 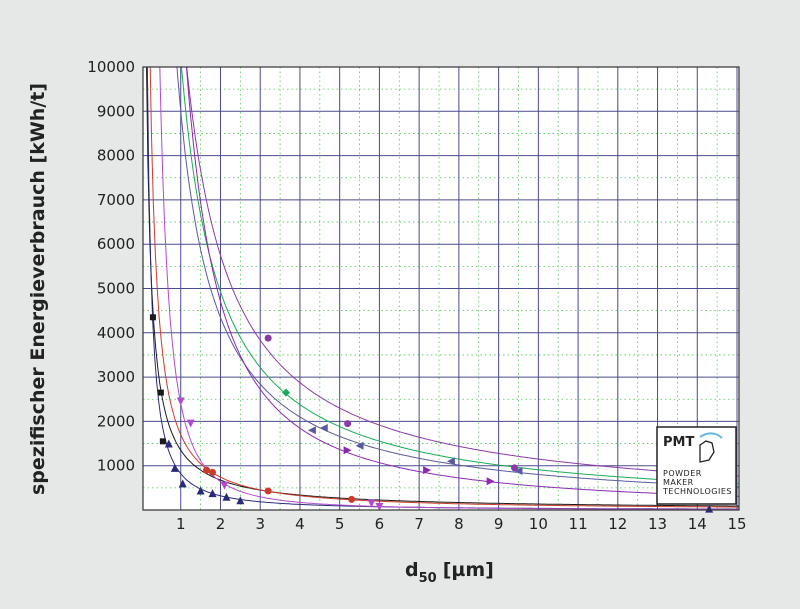 What do you see at coordinates (419, 524) in the screenshot?
I see `x-tick-label: 7` at bounding box center [419, 524].